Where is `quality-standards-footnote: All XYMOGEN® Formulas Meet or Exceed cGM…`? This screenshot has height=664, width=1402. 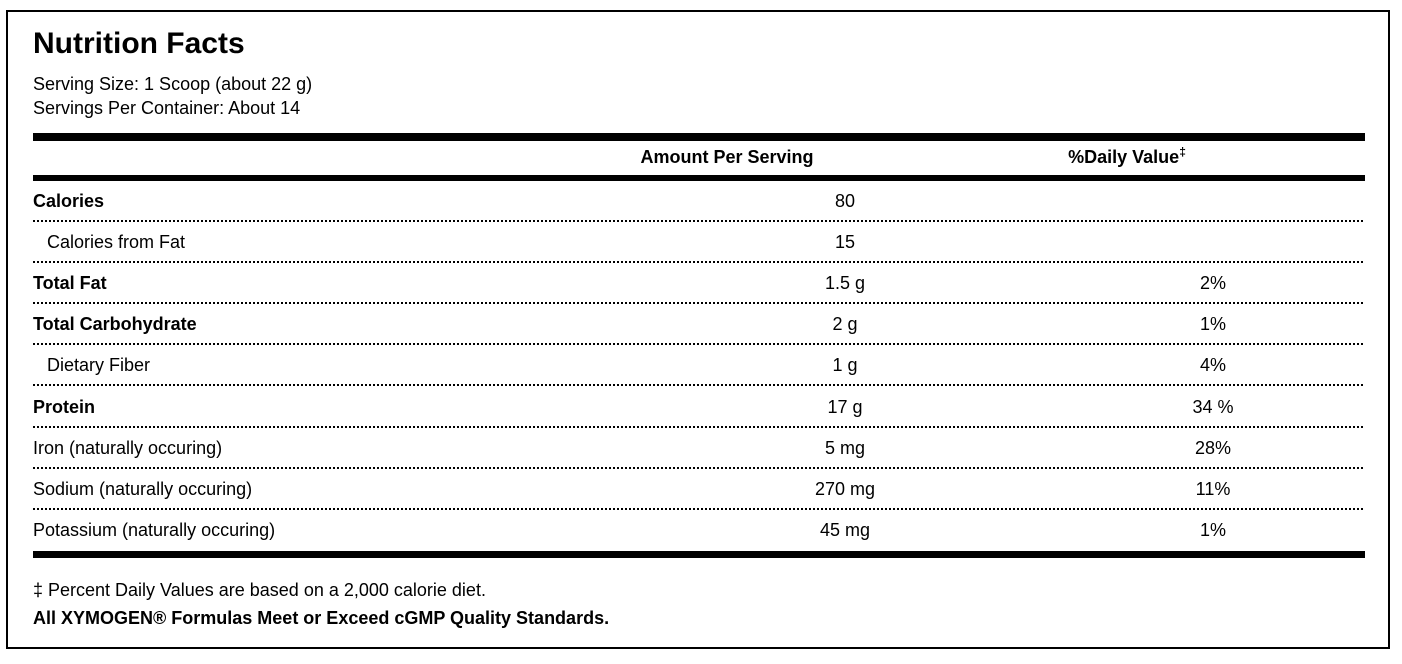 quality-standards-footnote: All XYMOGEN® Formulas Meet or Exceed cGM… is located at coordinates (321, 618).